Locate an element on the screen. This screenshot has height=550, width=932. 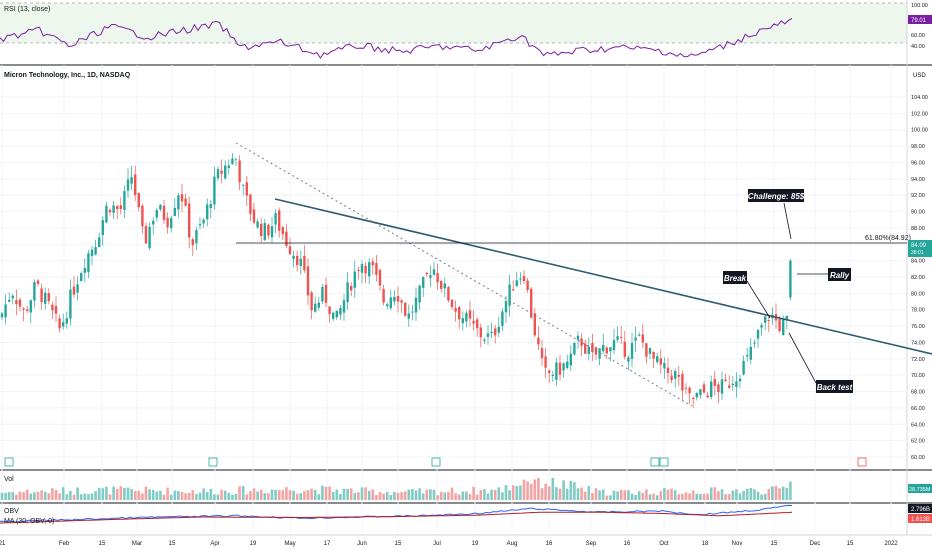
volume-bars is located at coordinates (396, 489).